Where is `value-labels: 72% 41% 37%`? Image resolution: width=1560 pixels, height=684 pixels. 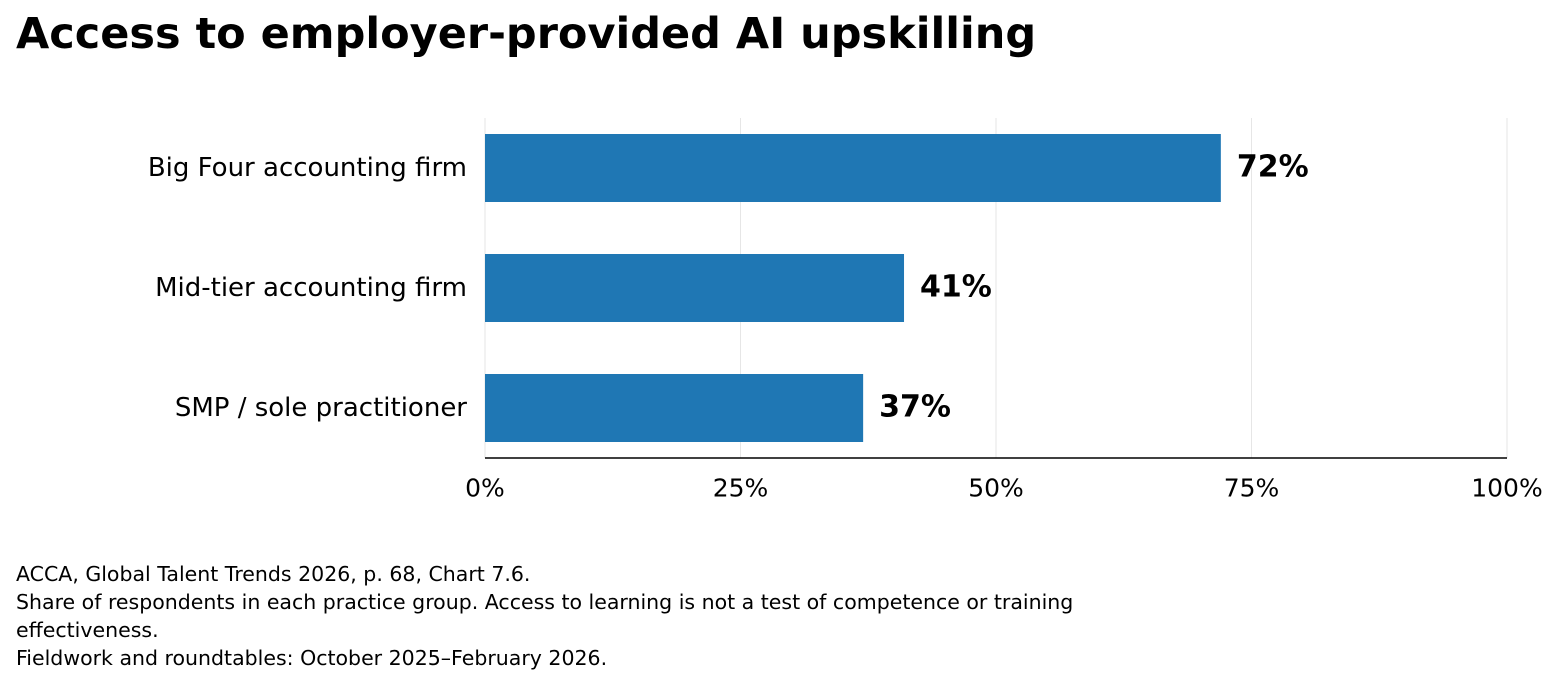 value-labels: 72% 41% 37% is located at coordinates (1094, 287).